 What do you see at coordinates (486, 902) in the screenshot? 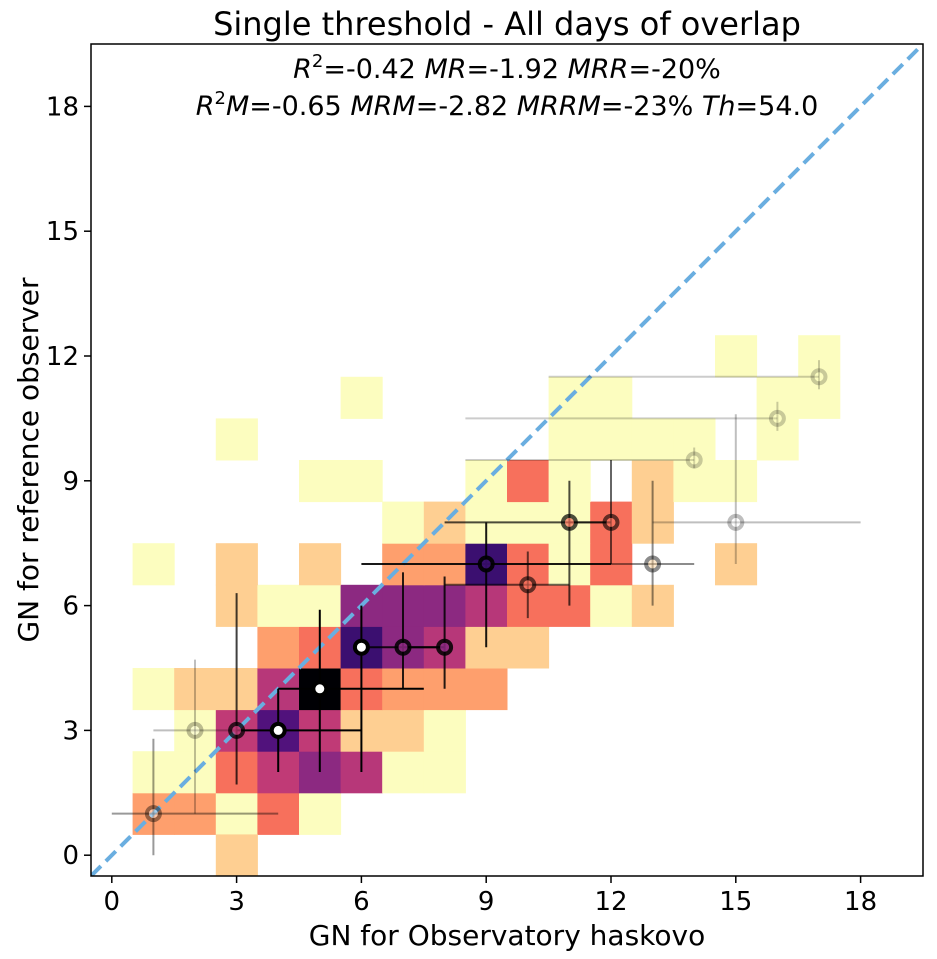
I see `x-tick-label: 9` at bounding box center [486, 902].